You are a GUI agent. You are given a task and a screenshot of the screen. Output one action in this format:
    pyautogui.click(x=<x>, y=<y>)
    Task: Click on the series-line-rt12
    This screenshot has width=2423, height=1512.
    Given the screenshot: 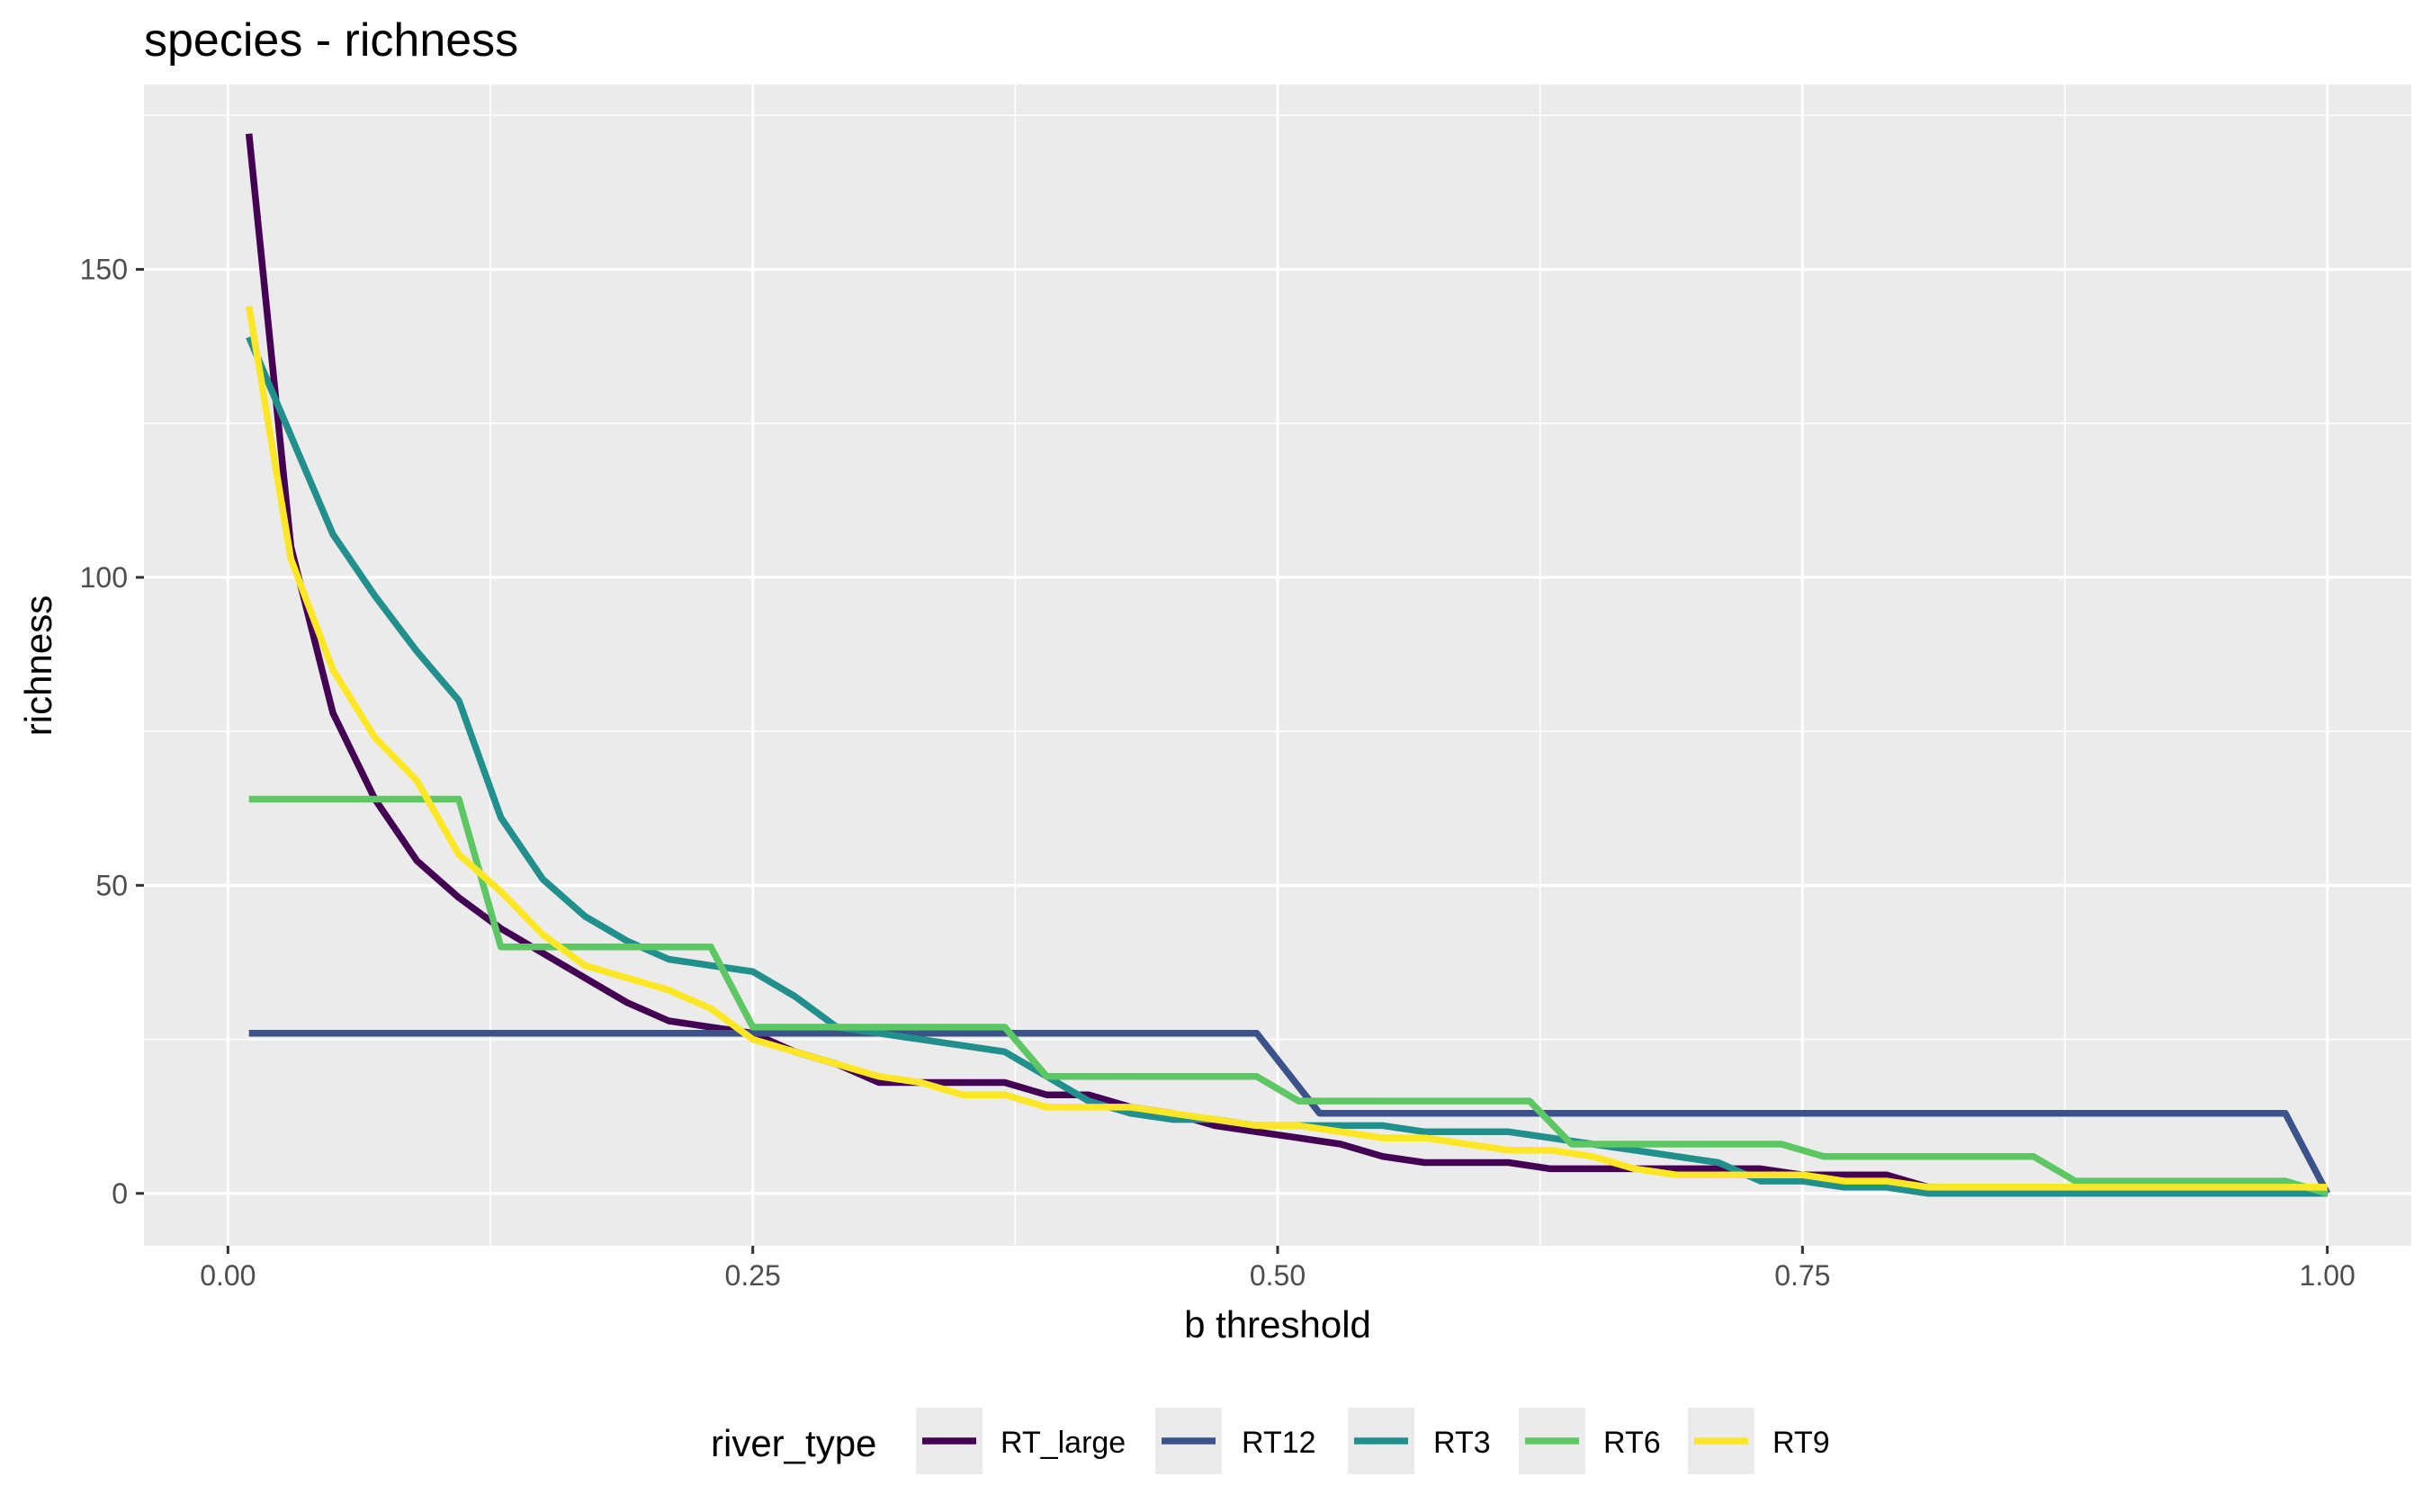 What is the action you would take?
    pyautogui.click(x=1289, y=1112)
    